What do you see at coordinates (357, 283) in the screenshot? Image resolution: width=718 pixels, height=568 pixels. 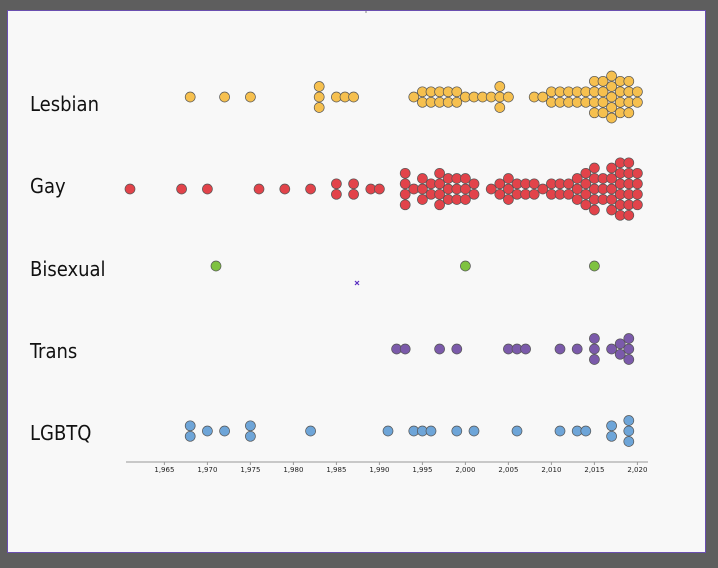 I see `cursor-cross-icon` at bounding box center [357, 283].